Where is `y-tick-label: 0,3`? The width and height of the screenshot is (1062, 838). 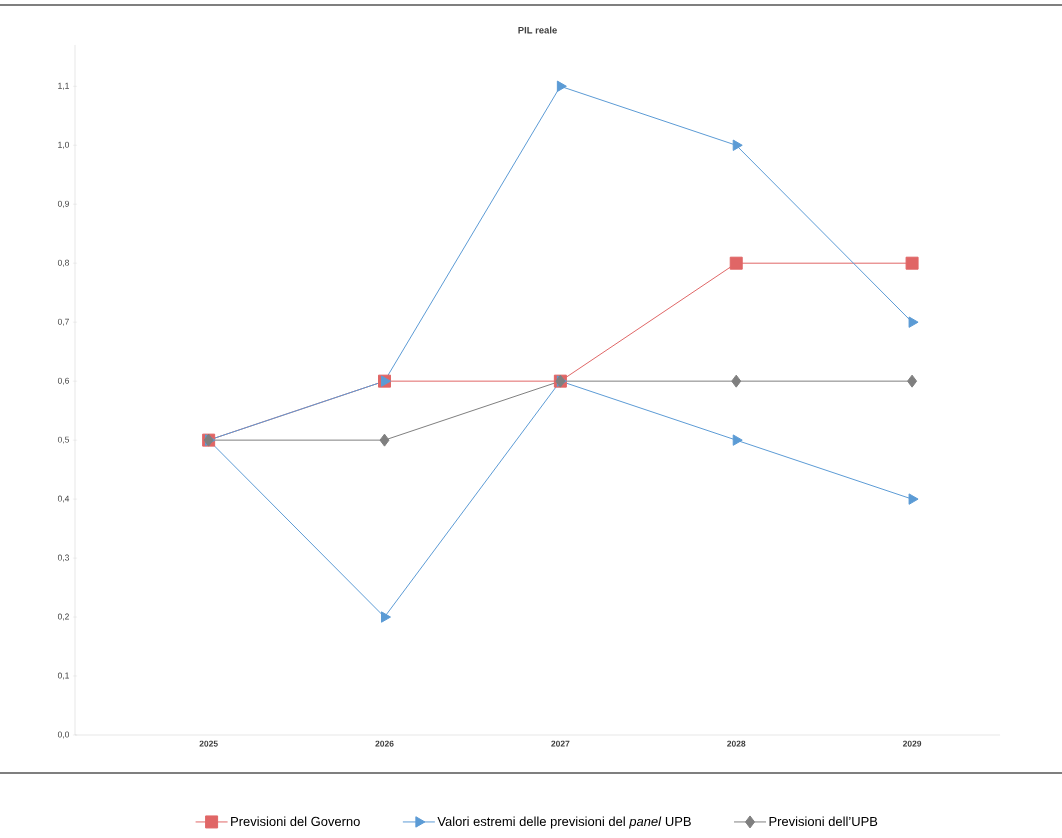 y-tick-label: 0,3 is located at coordinates (63, 558).